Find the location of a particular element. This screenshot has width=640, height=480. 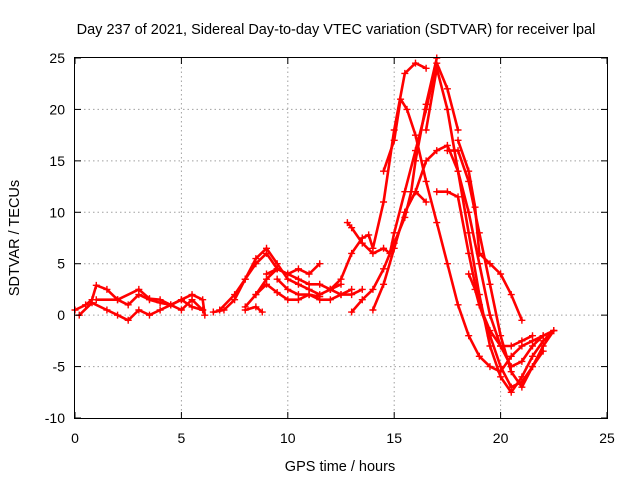

x-tick-label: 20 is located at coordinates (501, 438).